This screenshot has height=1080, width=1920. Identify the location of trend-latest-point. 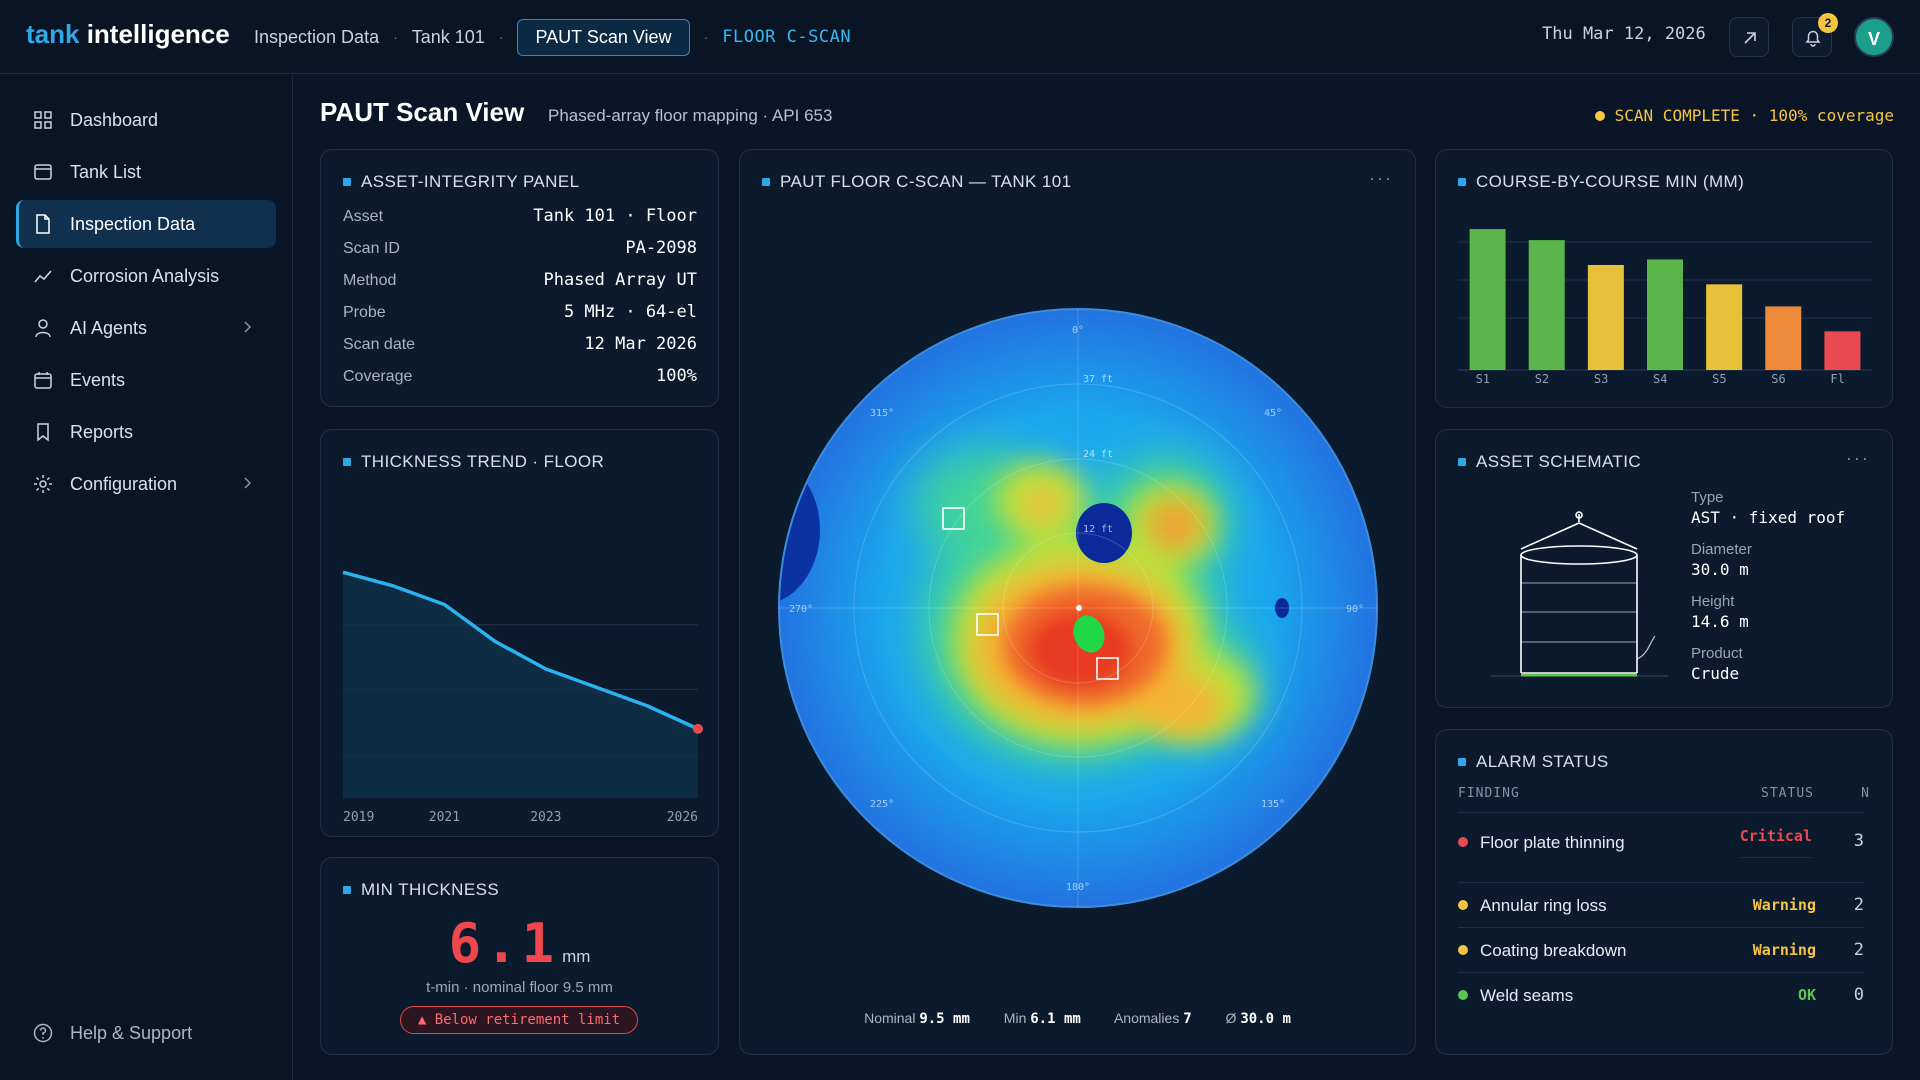
(698, 728).